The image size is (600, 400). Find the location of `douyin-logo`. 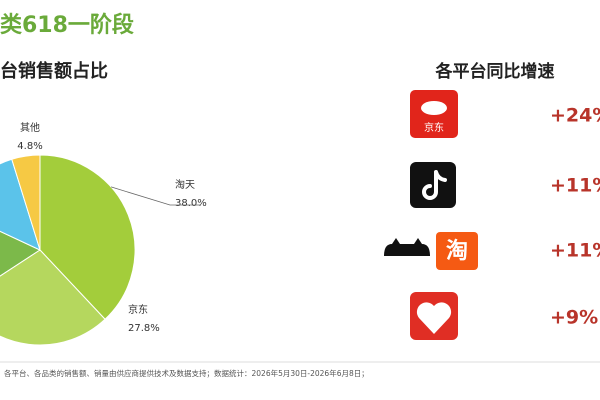

douyin-logo is located at coordinates (433, 185).